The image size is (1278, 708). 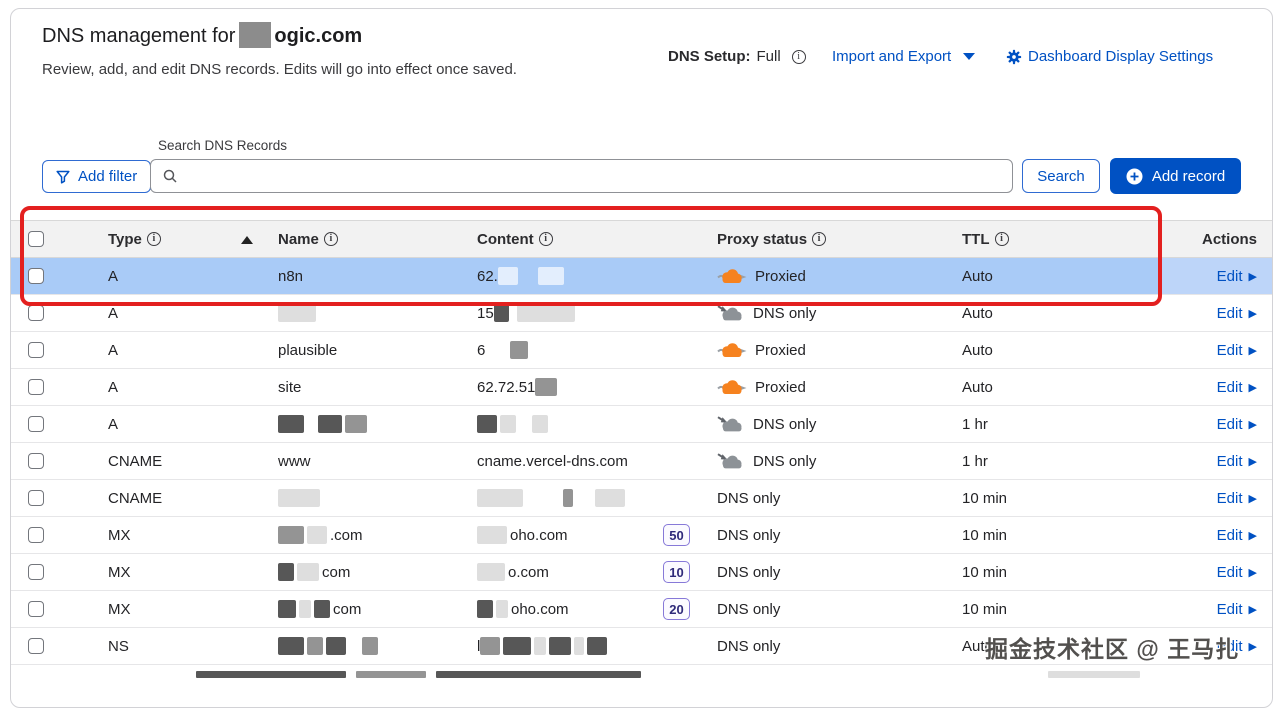 What do you see at coordinates (97, 176) in the screenshot?
I see `add-filter-button: Add filter` at bounding box center [97, 176].